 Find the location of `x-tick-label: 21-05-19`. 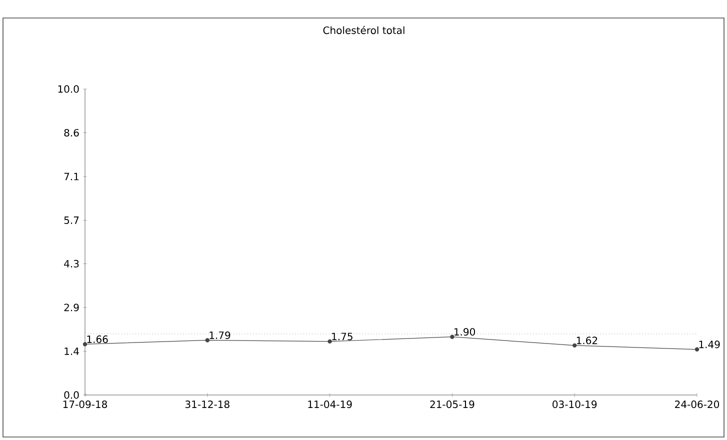

x-tick-label: 21-05-19 is located at coordinates (452, 404).